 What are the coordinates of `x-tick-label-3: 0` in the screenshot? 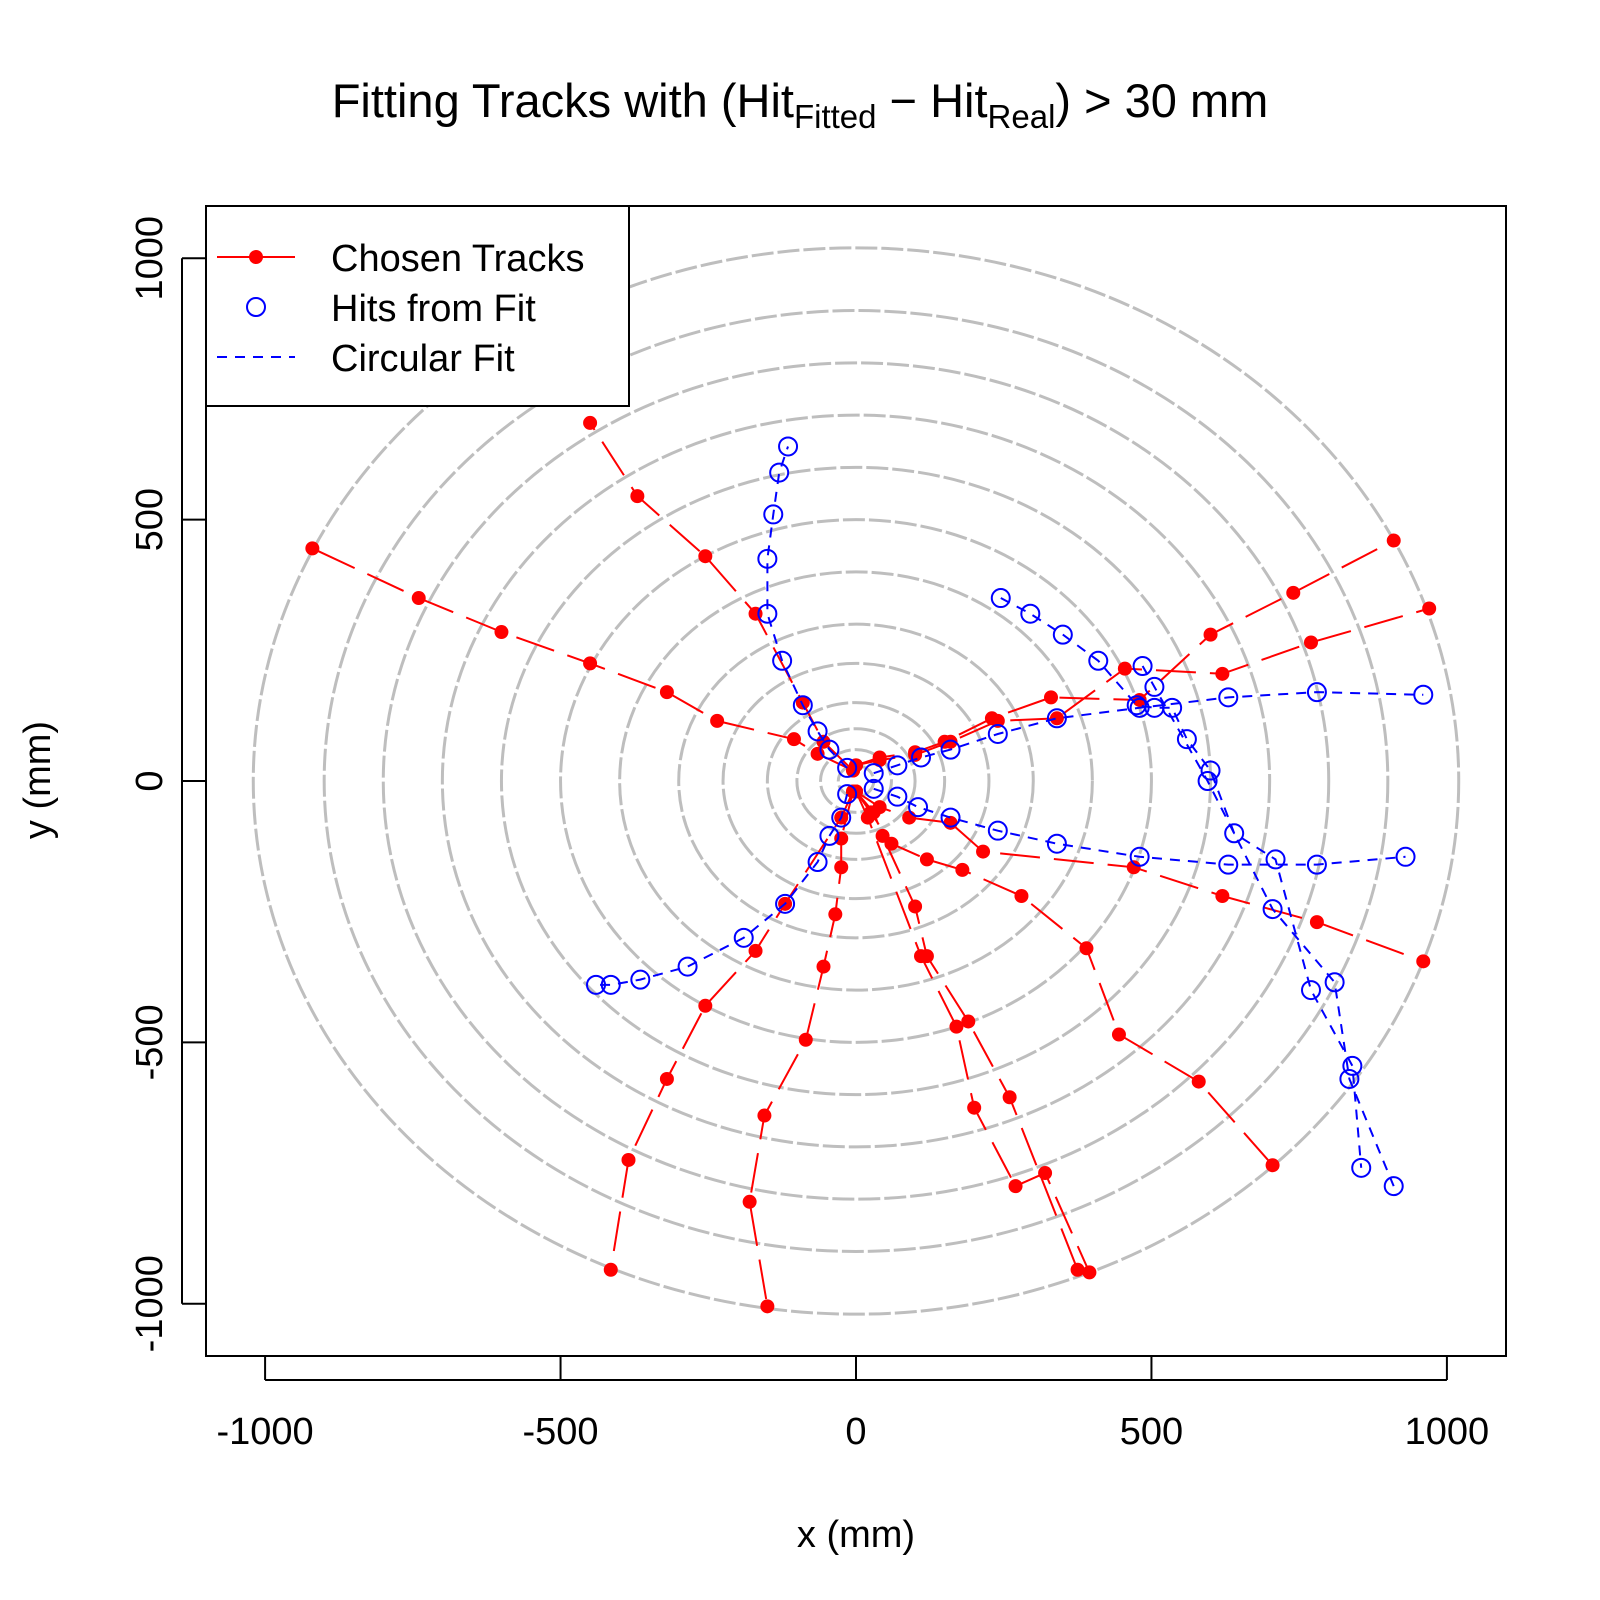 It's located at (855, 1432).